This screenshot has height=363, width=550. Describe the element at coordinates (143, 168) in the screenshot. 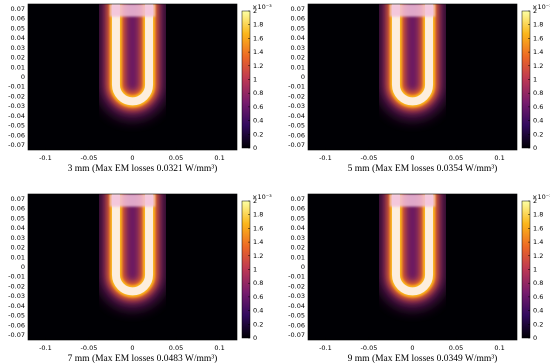

I see `caption: 3 mm (Max EM losses 0.0321 W/mm³)` at that location.